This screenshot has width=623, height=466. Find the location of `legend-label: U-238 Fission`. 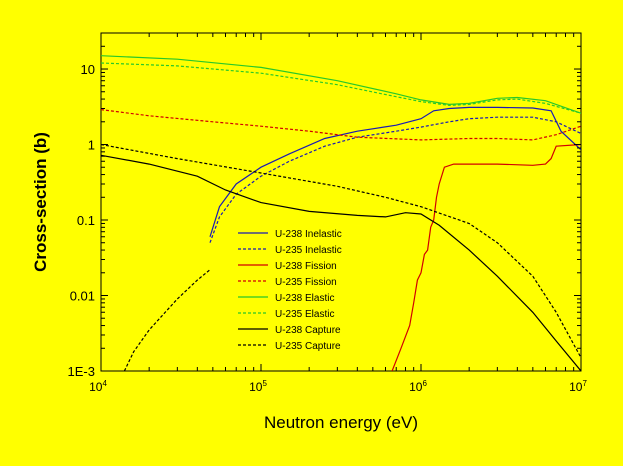

legend-label: U-238 Fission is located at coordinates (306, 266).